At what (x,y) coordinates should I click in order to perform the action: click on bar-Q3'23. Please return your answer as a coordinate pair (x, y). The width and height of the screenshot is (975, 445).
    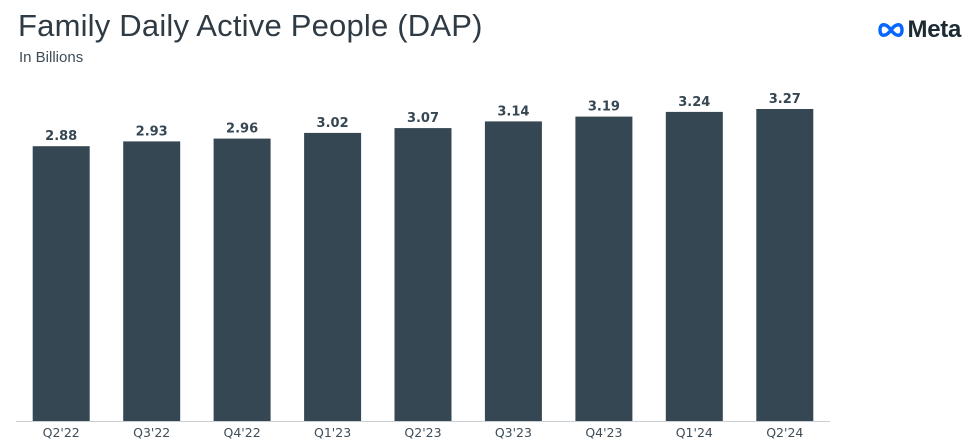
    Looking at the image, I should click on (513, 271).